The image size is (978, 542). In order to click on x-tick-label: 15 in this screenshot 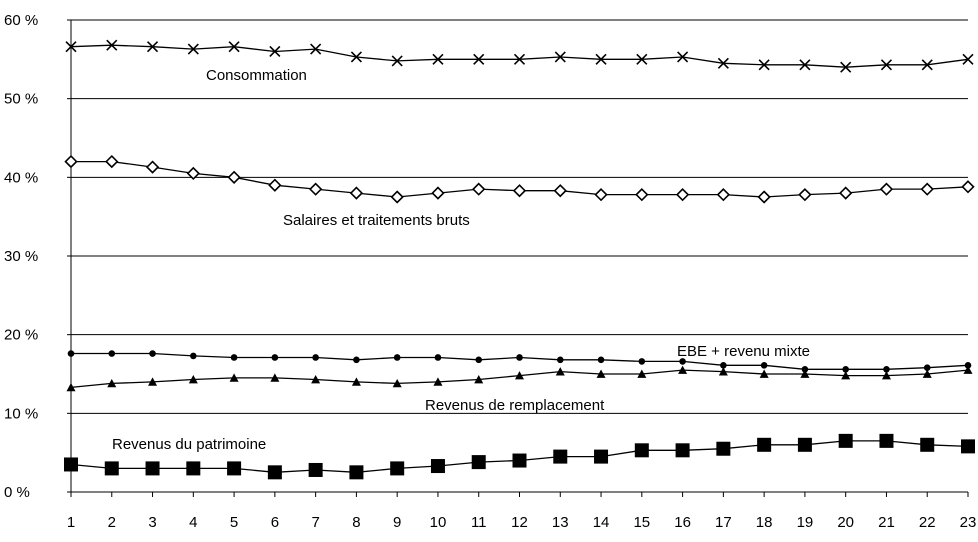, I will do `click(641, 522)`.